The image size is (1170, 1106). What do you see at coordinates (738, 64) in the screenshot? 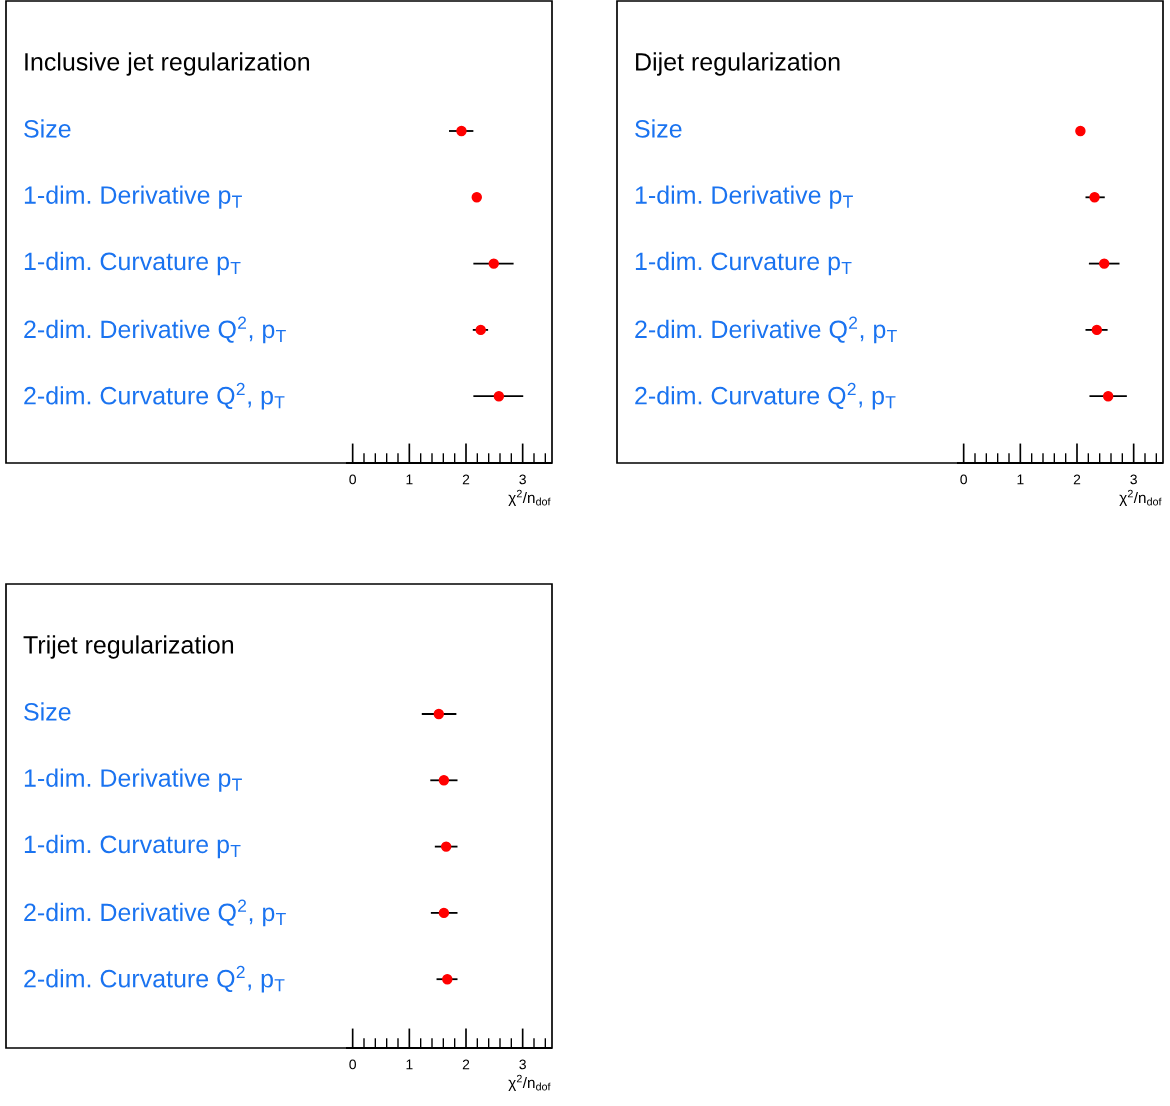
I see `text: Dijet regularization` at bounding box center [738, 64].